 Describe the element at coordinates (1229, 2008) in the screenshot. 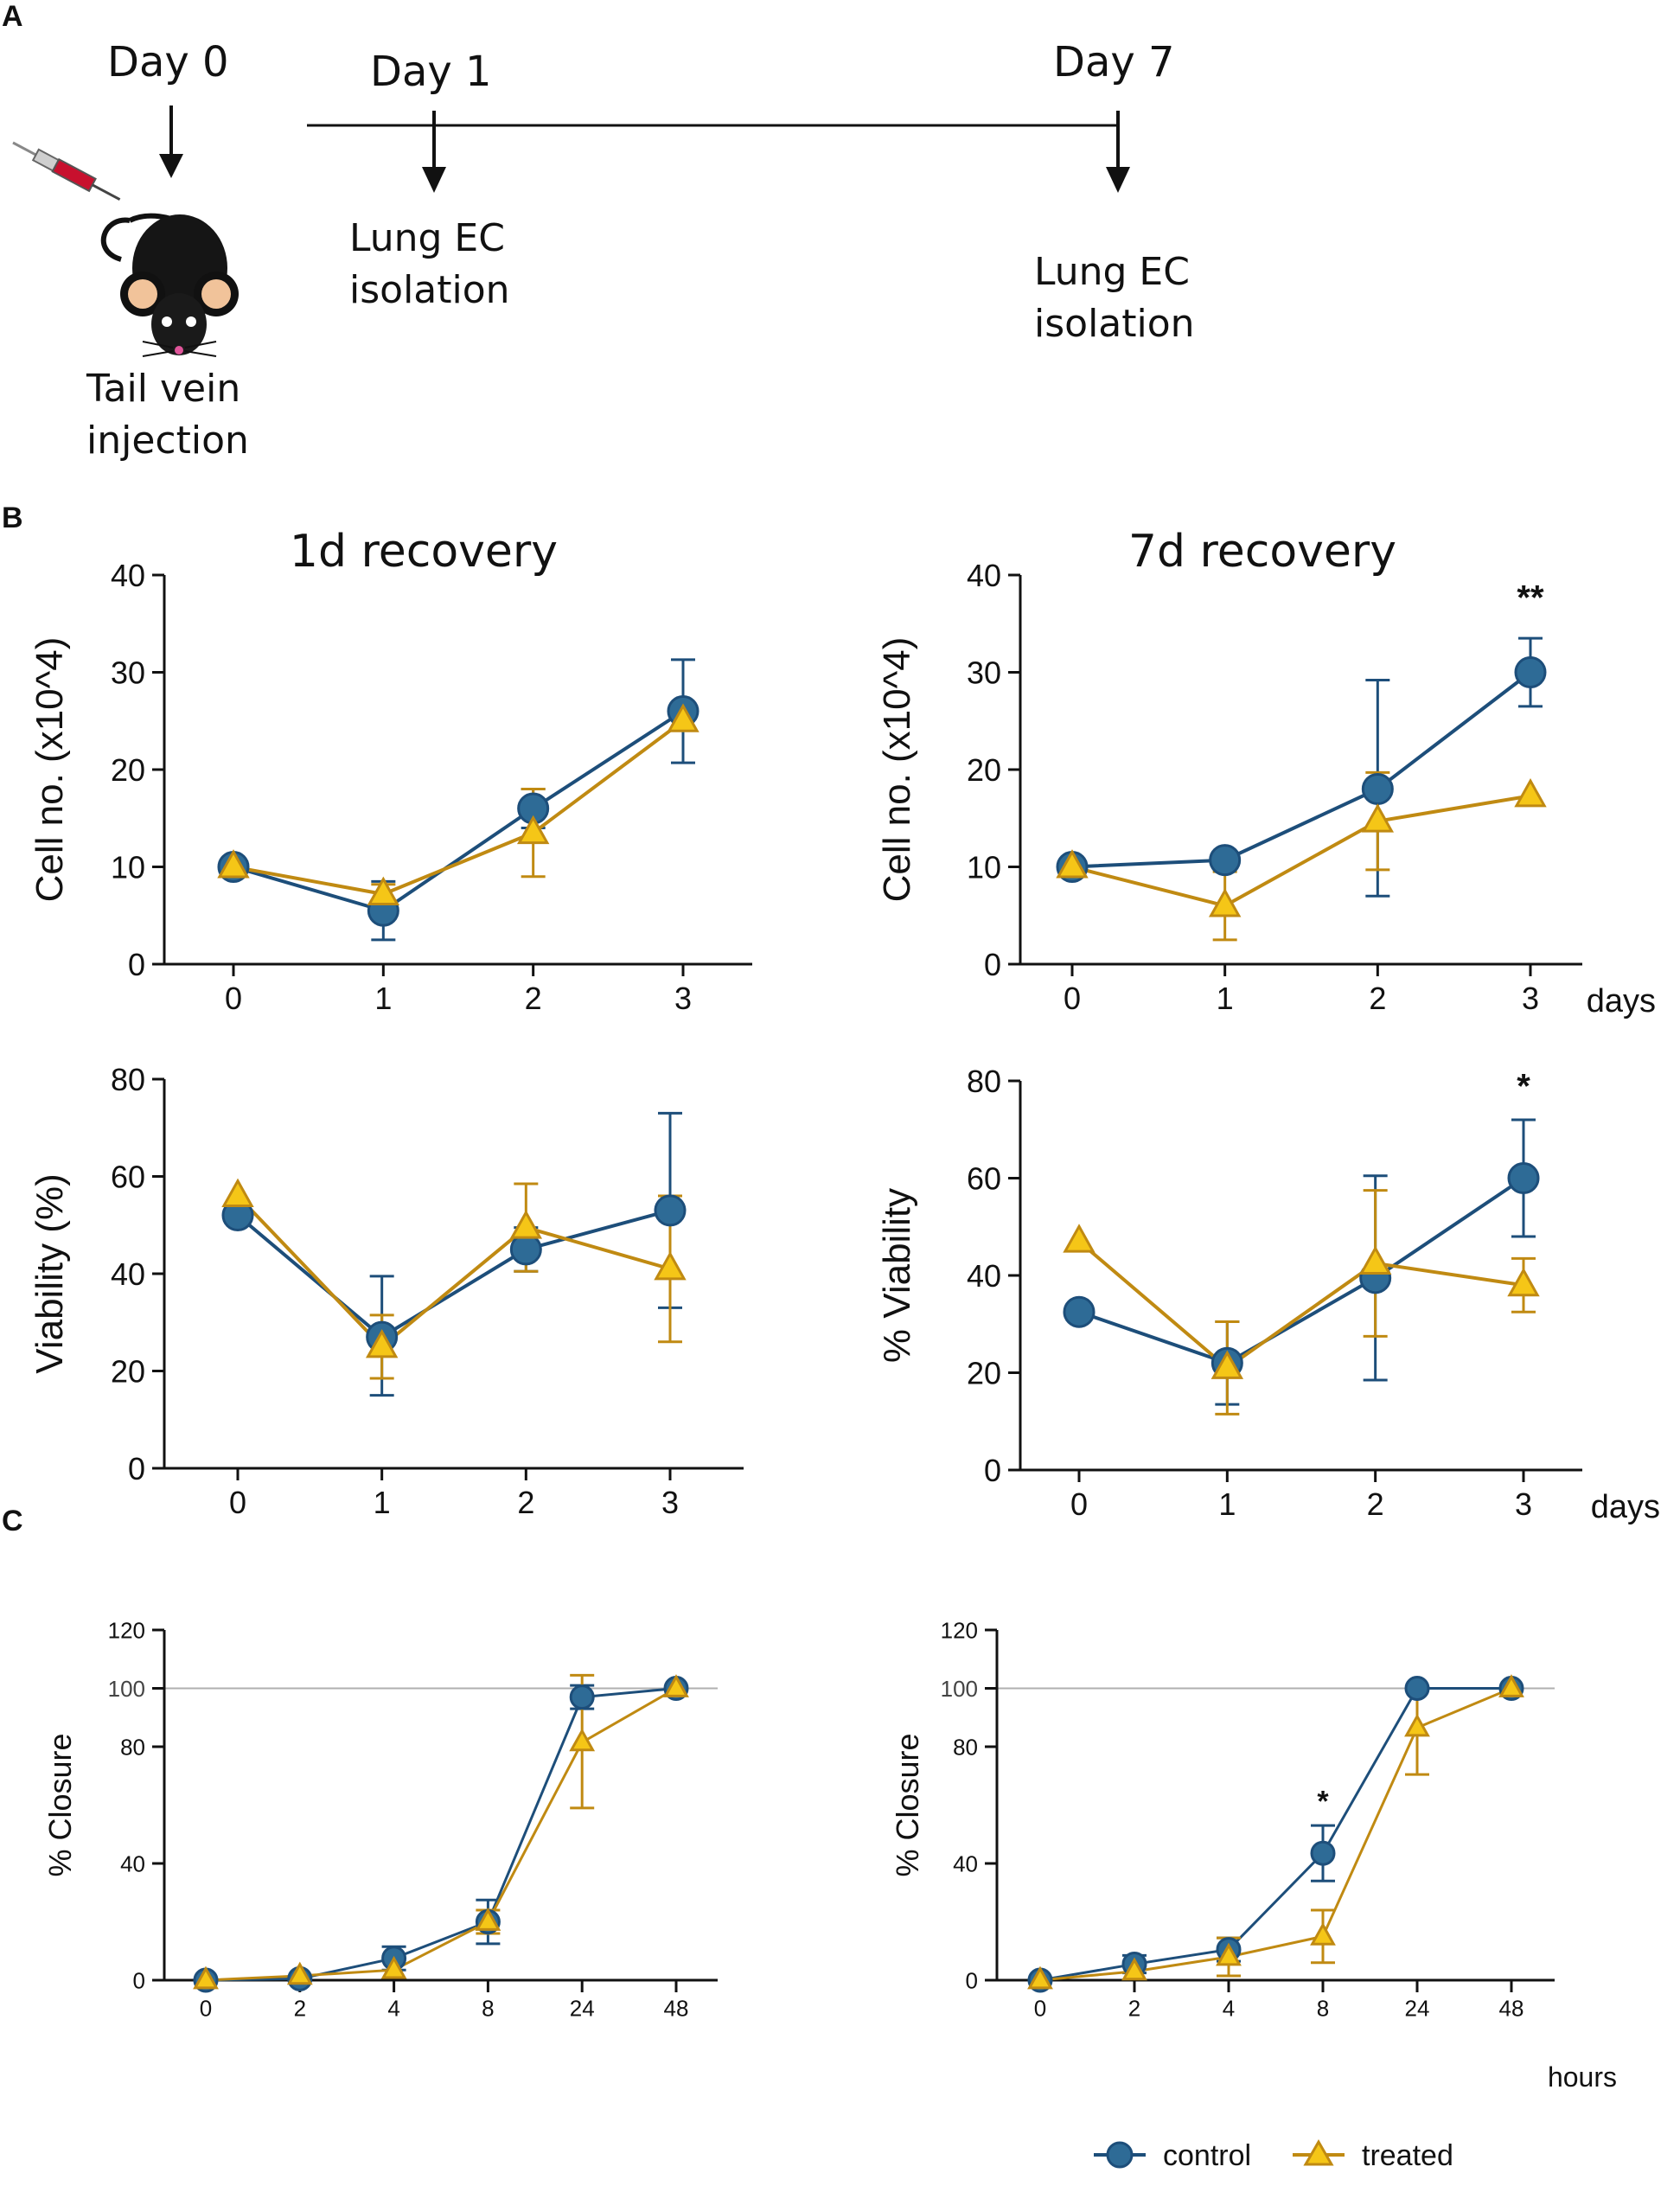

I see `x-tick-label: 4` at that location.